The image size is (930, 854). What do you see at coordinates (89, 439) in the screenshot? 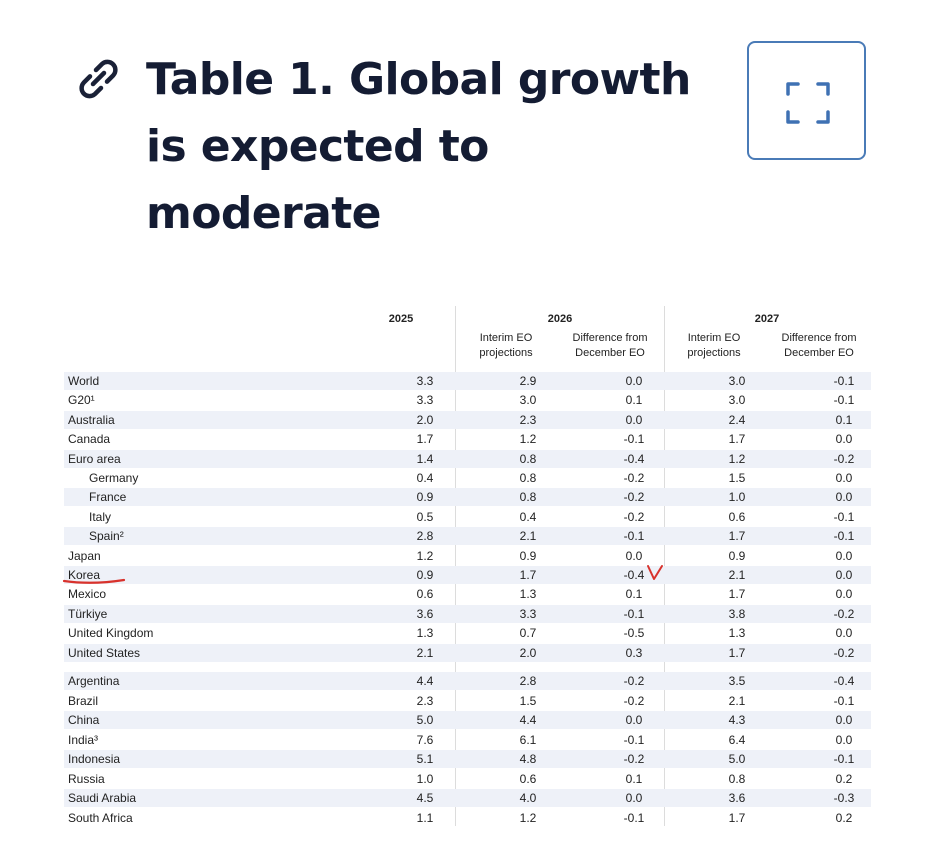
I see `country-name: Canada` at bounding box center [89, 439].